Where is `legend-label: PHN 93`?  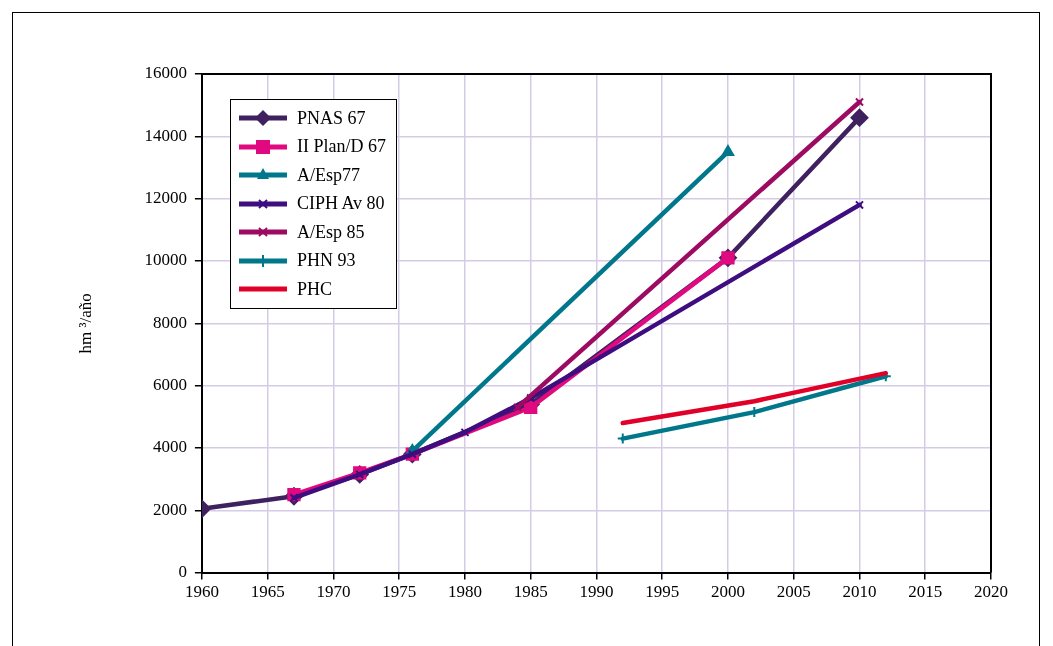 legend-label: PHN 93 is located at coordinates (326, 261).